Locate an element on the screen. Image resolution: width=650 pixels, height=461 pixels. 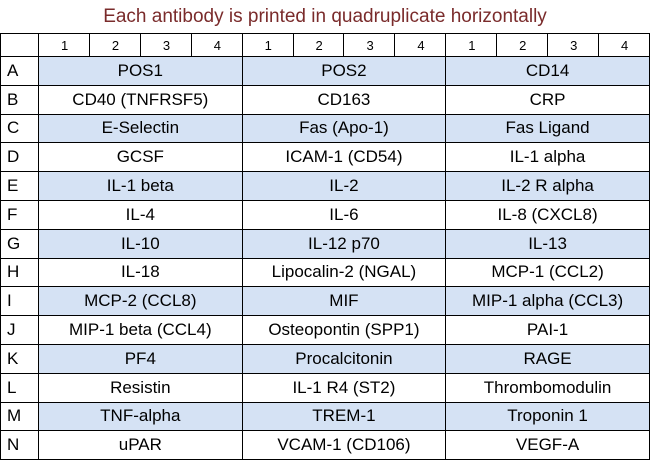
row-label: N is located at coordinates (19, 445).